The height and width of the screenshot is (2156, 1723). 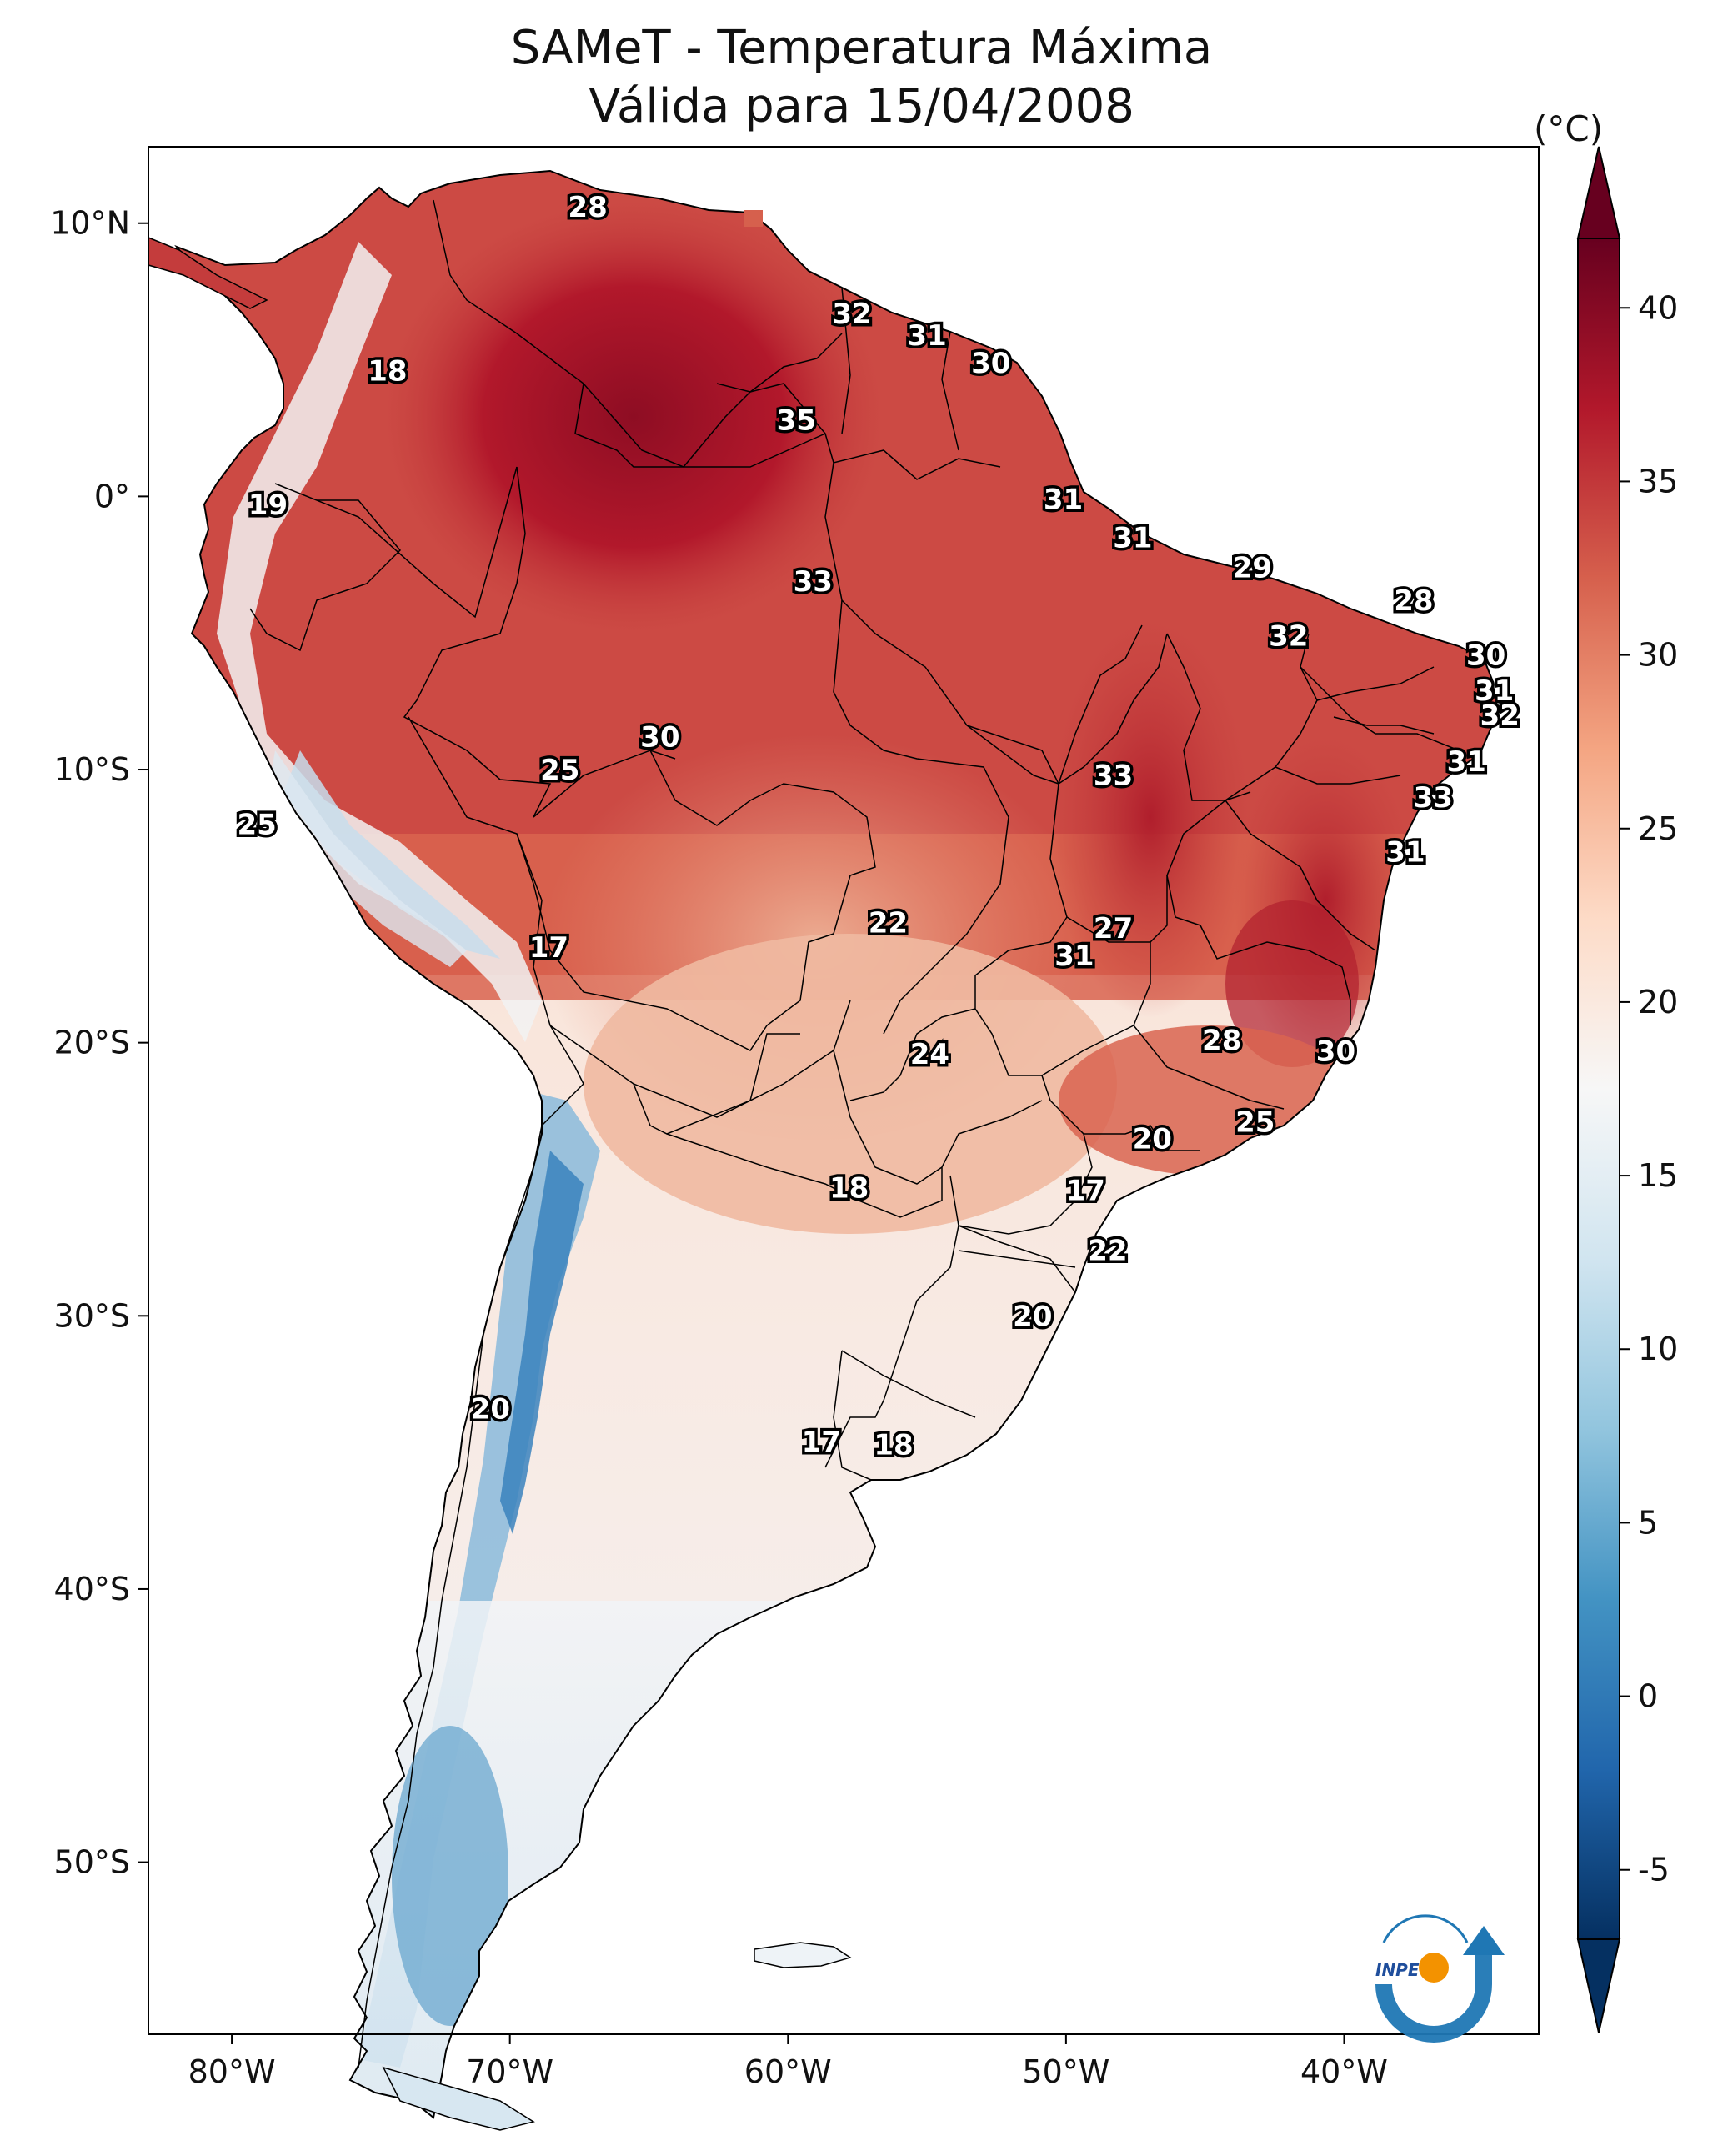 I want to click on colorbar: 40 35 30 25 20 15 10 5 0 -5, so click(x=1627, y=1089).